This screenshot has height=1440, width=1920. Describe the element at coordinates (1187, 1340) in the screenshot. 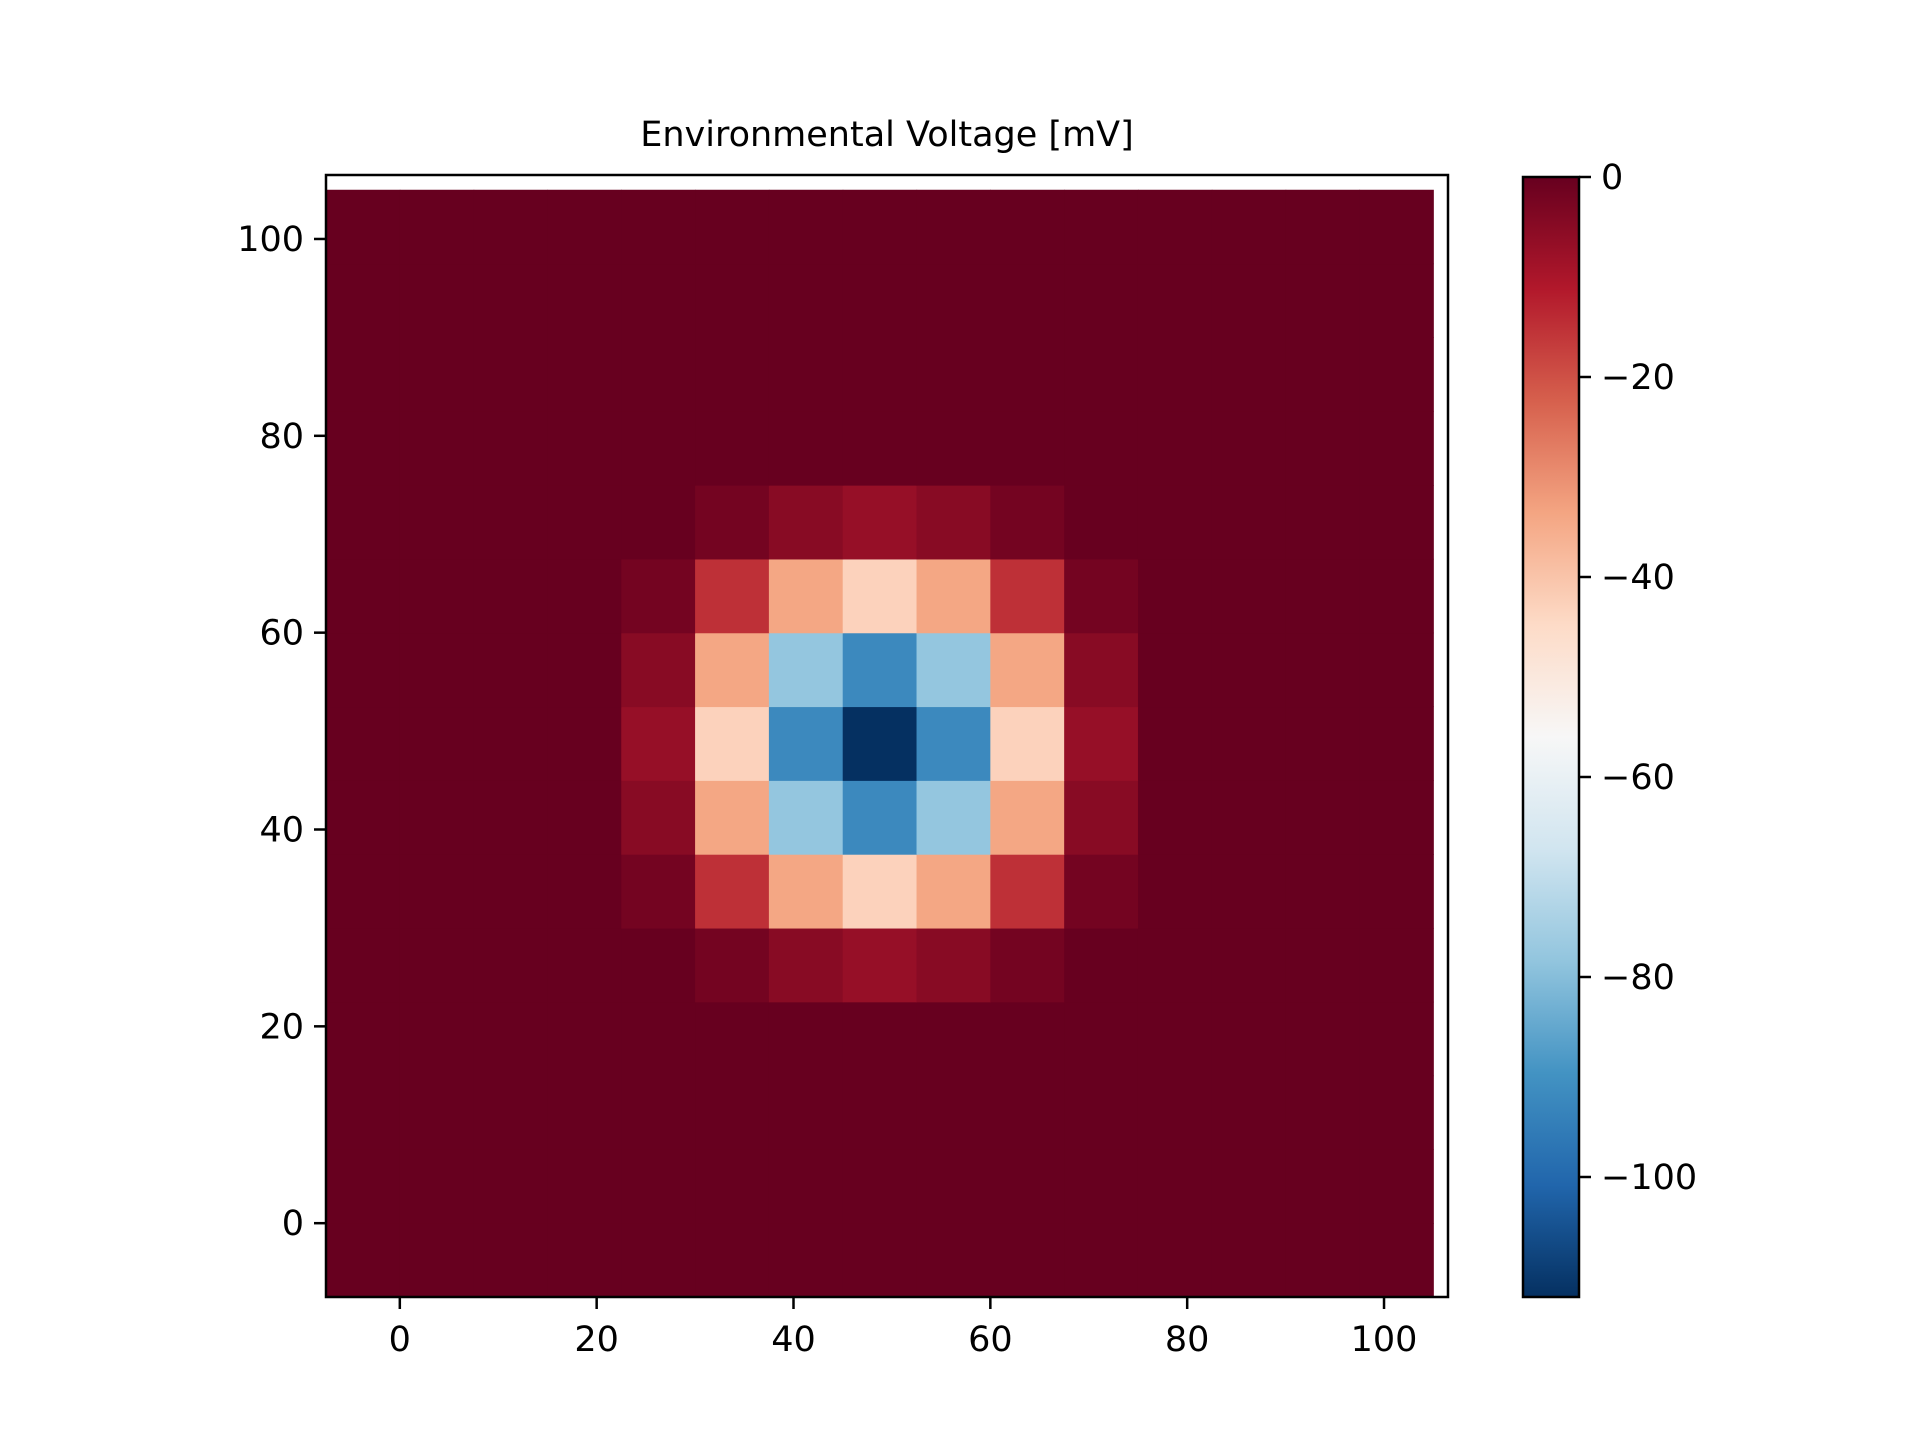

I see `x-tick-label: 80` at that location.